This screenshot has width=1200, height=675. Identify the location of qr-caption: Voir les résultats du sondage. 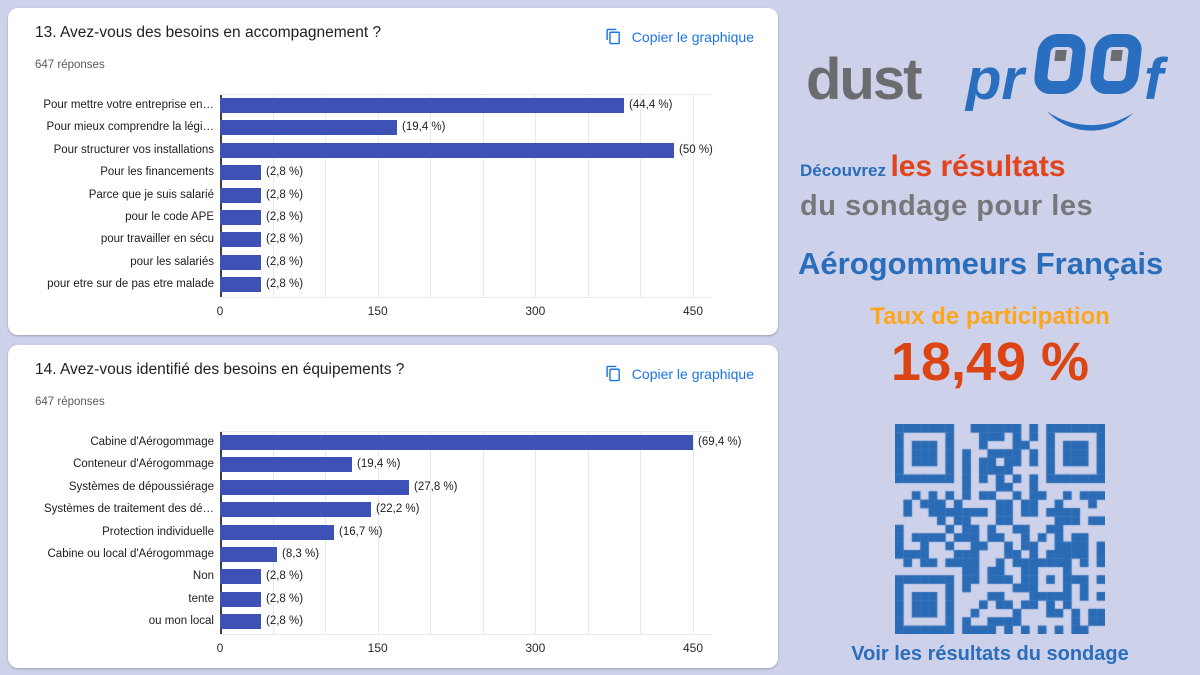
(990, 654).